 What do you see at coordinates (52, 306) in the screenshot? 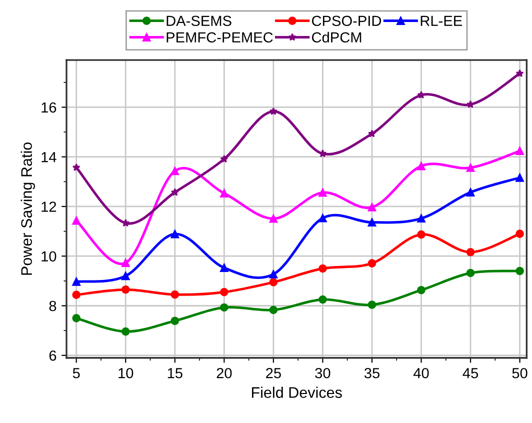
I see `y-tick-label: 8` at bounding box center [52, 306].